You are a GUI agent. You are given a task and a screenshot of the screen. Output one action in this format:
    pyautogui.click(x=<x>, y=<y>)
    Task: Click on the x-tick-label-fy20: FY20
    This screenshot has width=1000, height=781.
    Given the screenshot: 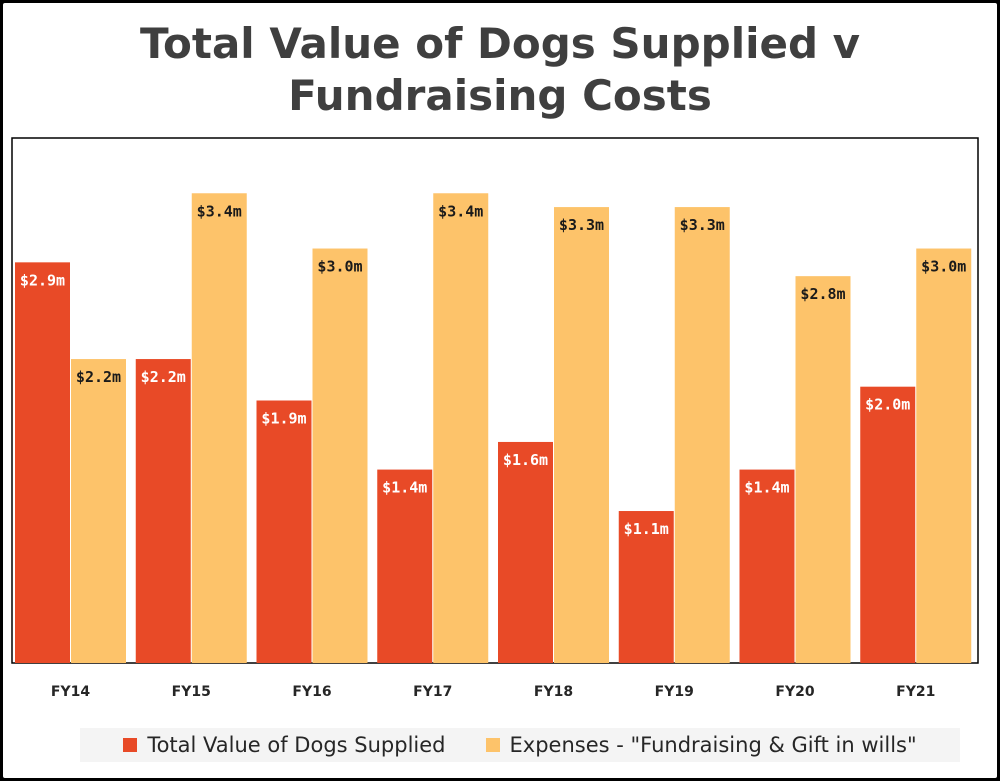 What is the action you would take?
    pyautogui.click(x=794, y=692)
    